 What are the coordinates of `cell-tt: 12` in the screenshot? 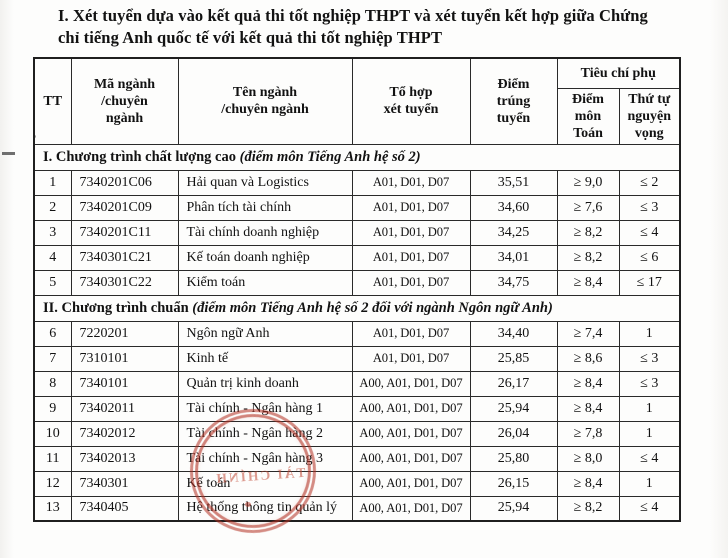 It's located at (52, 483).